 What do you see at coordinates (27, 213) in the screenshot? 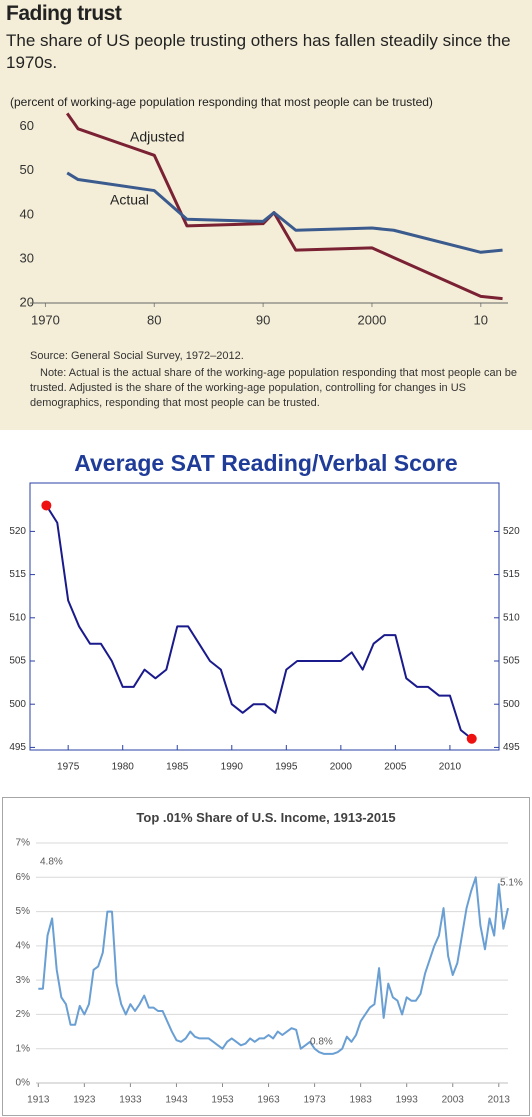
I see `y-tick-label: 40` at bounding box center [27, 213].